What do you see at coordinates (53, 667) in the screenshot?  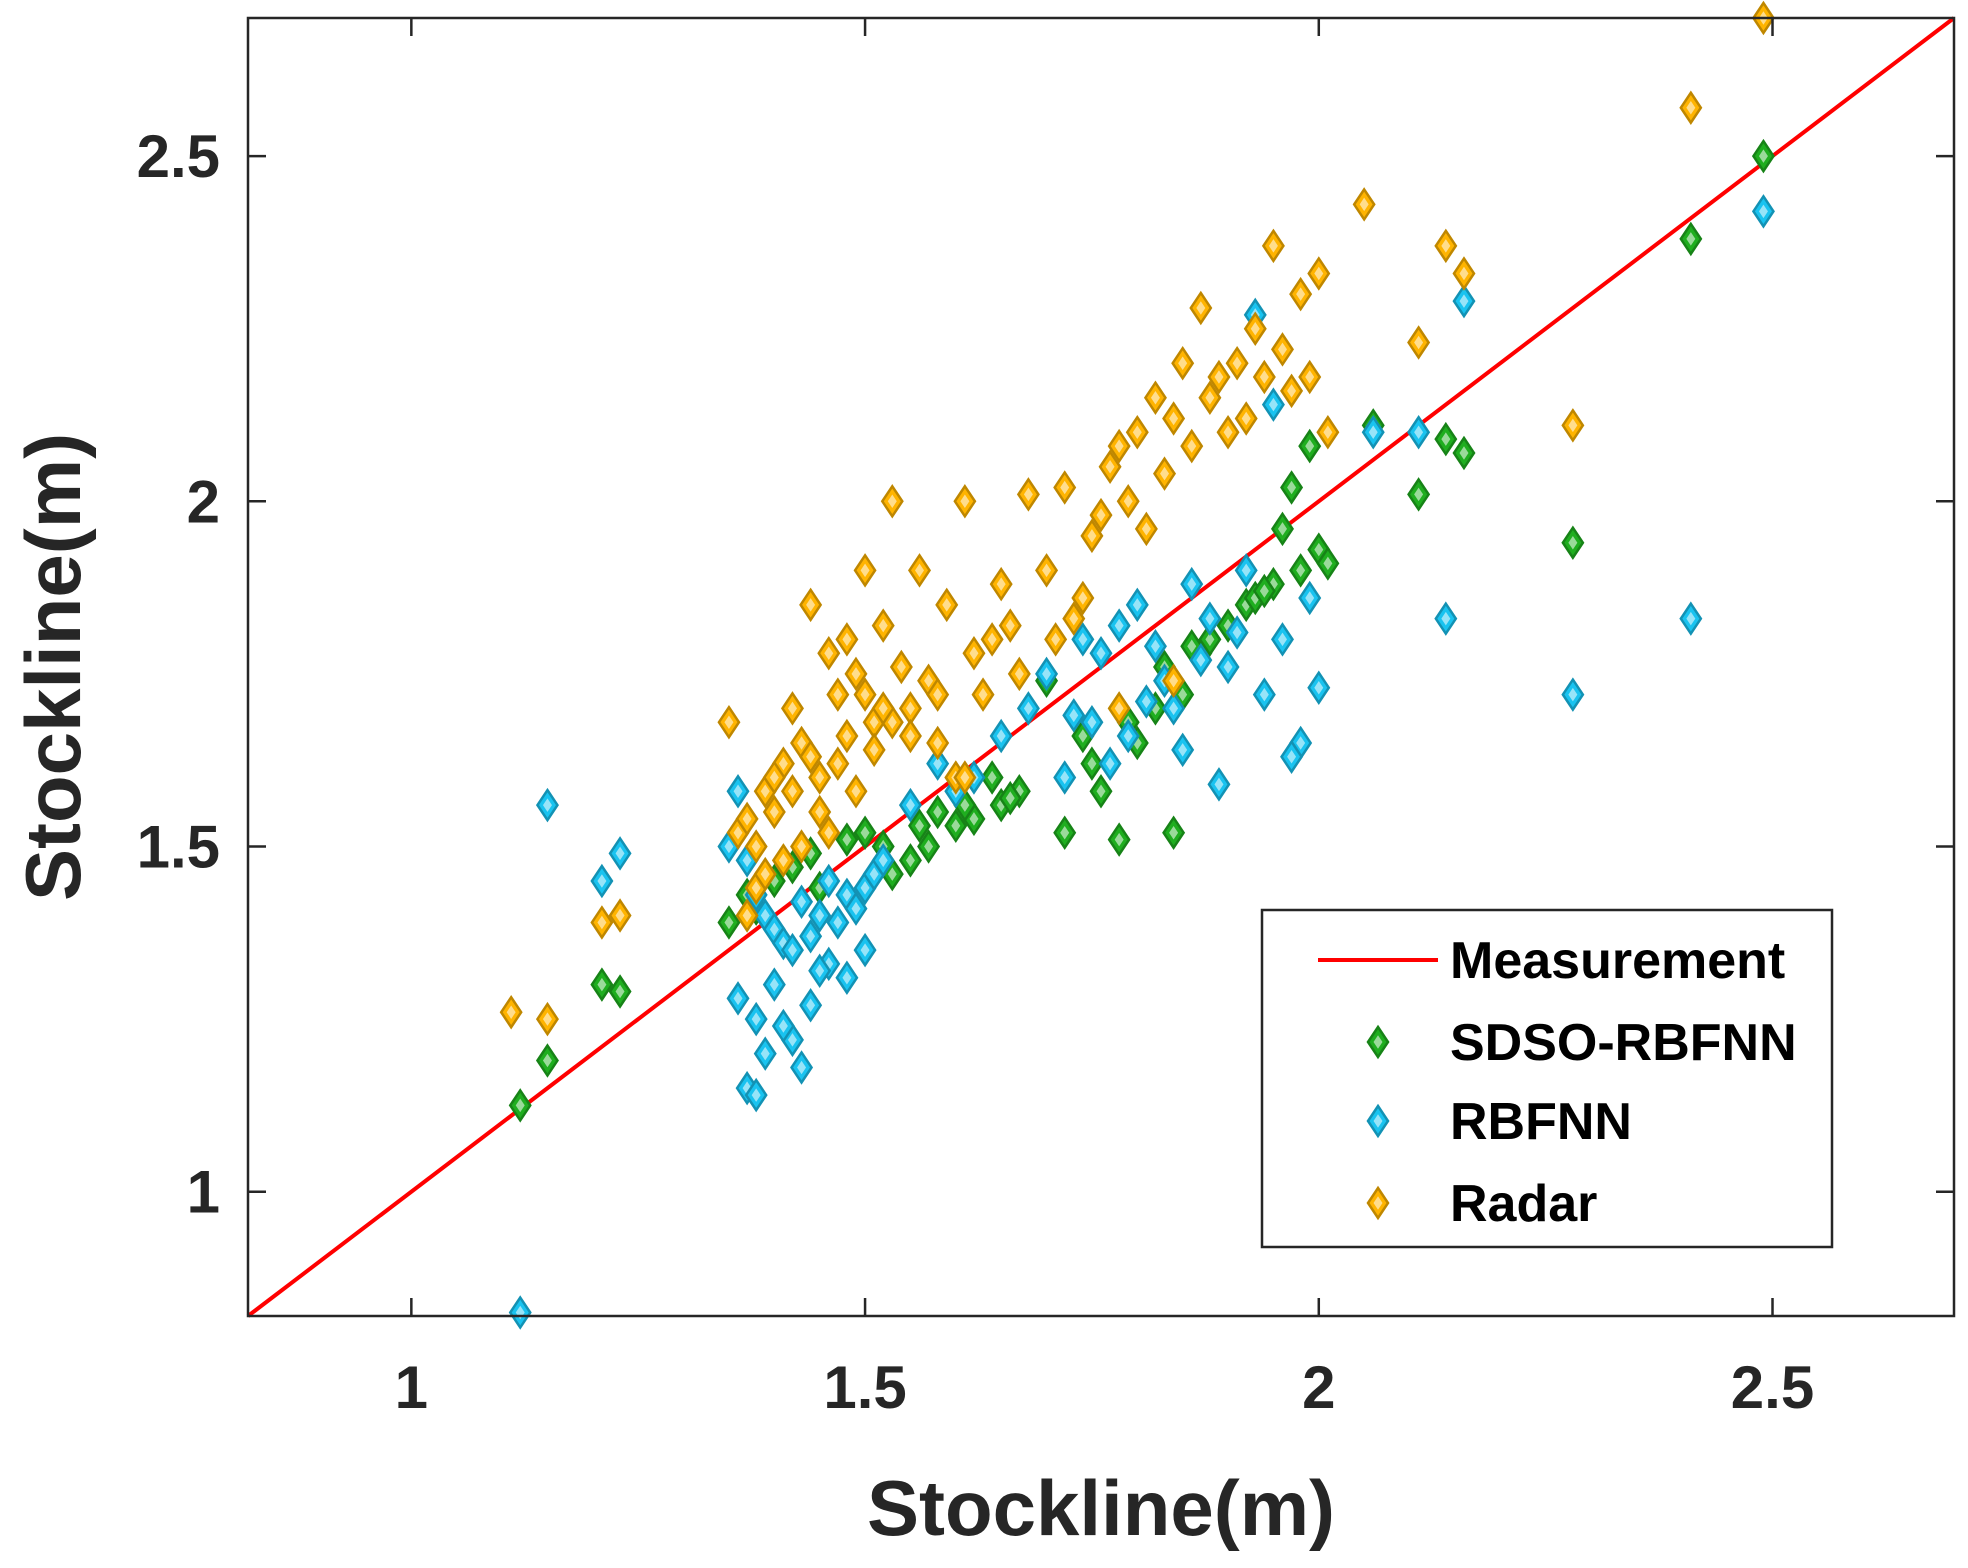 I see `y-axis-label: Stockline(m)` at bounding box center [53, 667].